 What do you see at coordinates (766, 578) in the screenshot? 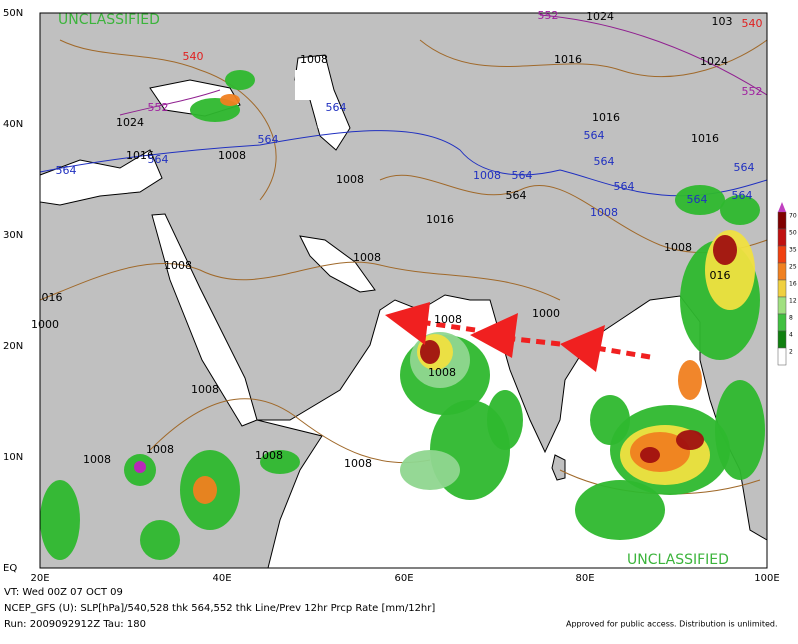
I see `lon-label: 100E` at bounding box center [766, 578].